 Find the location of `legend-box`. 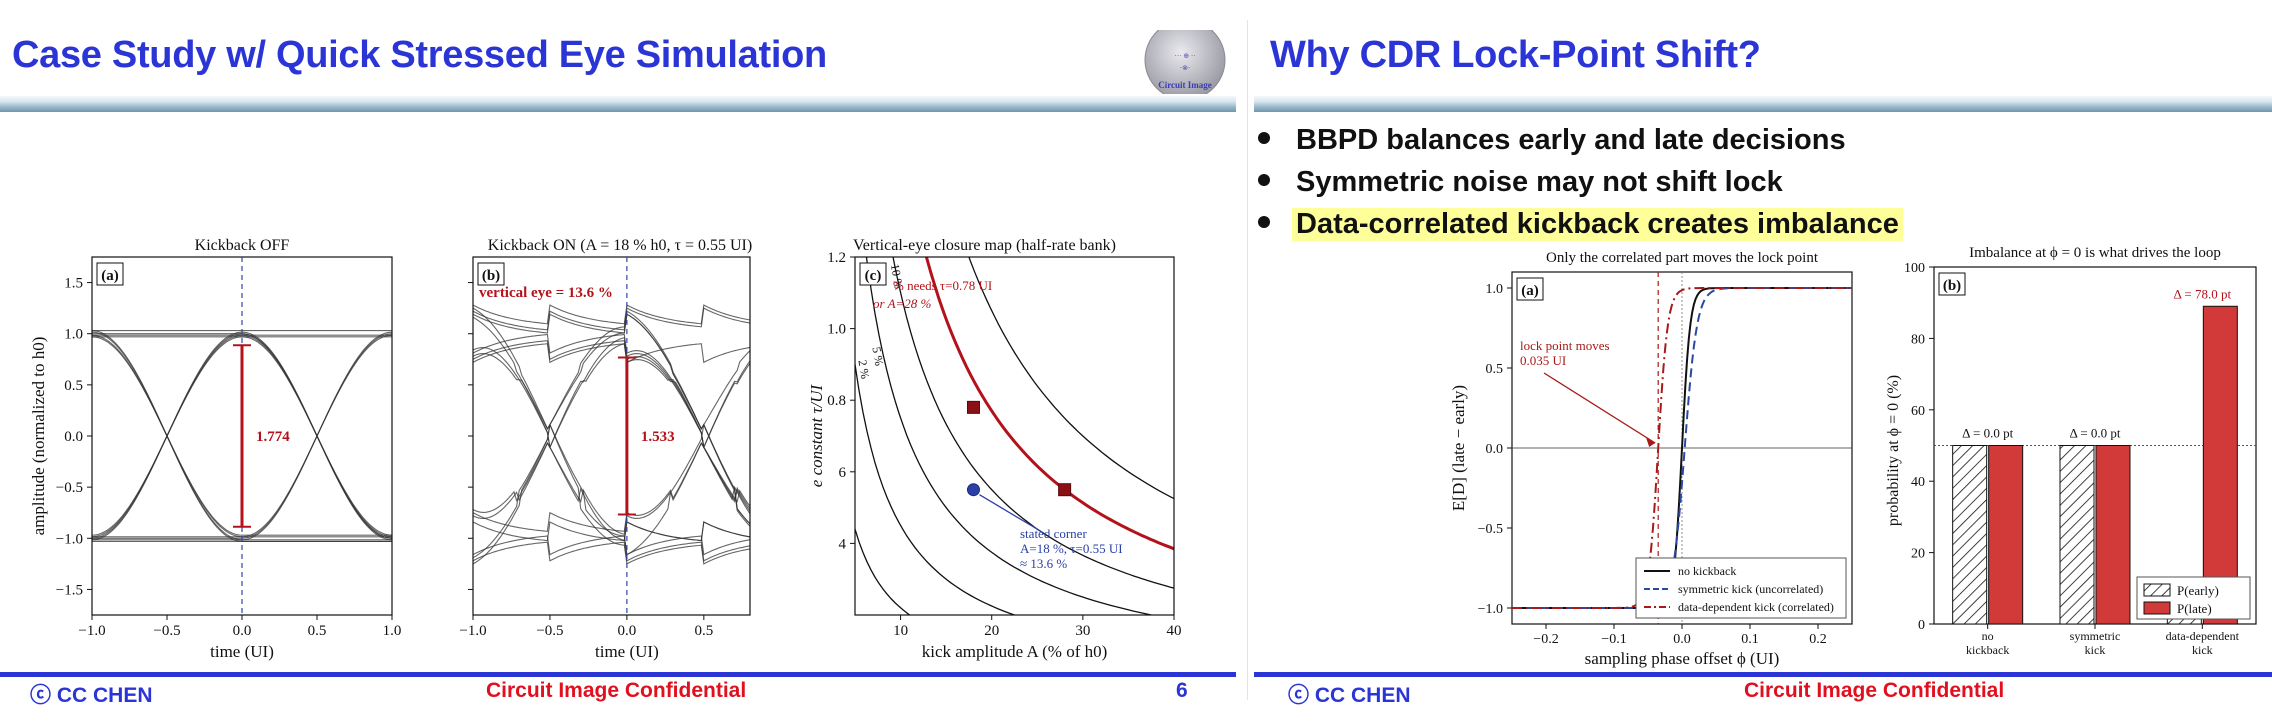

legend-box is located at coordinates (1741, 588).